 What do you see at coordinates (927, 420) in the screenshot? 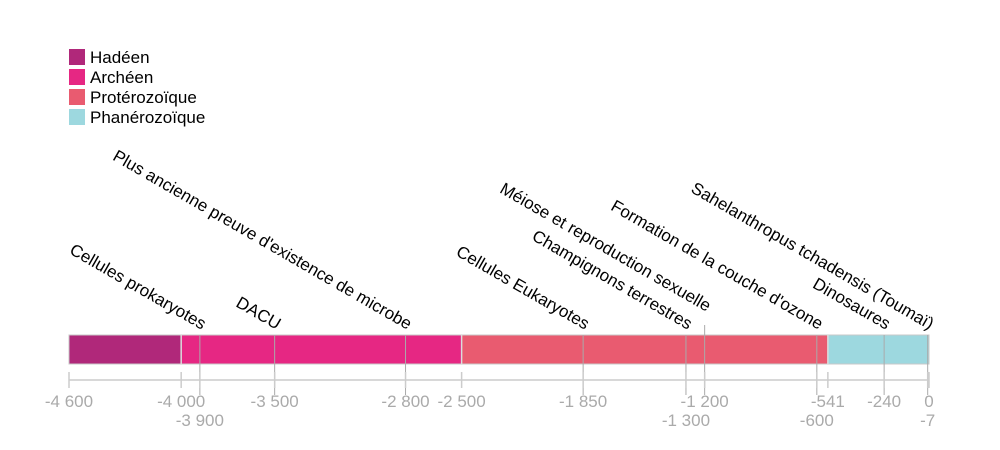
I see `tick-label: -7` at bounding box center [927, 420].